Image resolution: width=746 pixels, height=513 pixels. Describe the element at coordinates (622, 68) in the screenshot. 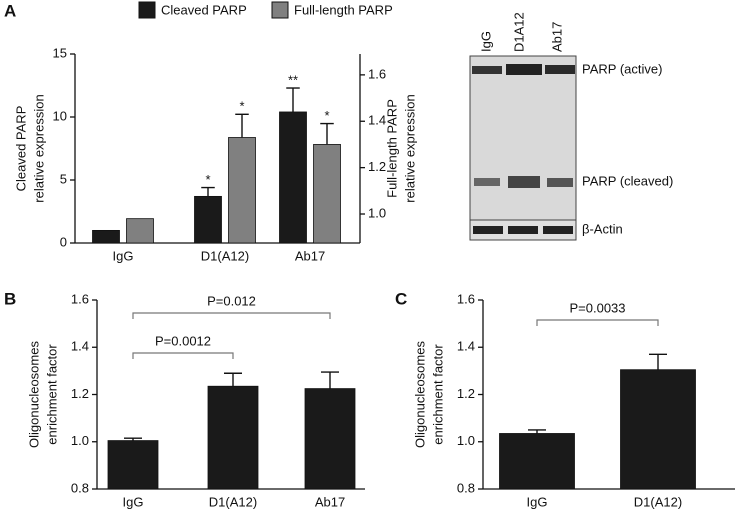

I see `blot-band-label: PARP (active)` at that location.